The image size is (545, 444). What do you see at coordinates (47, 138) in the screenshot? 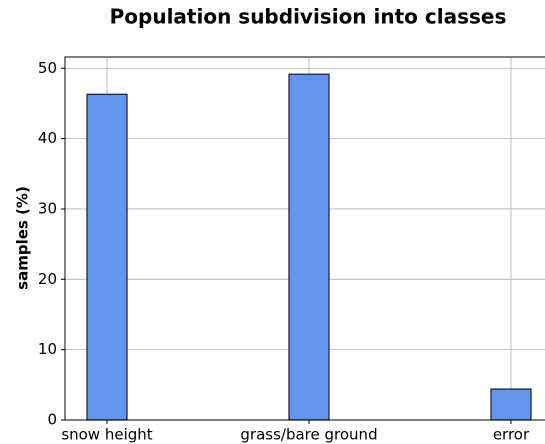
I see `y-tick-label: 40` at bounding box center [47, 138].